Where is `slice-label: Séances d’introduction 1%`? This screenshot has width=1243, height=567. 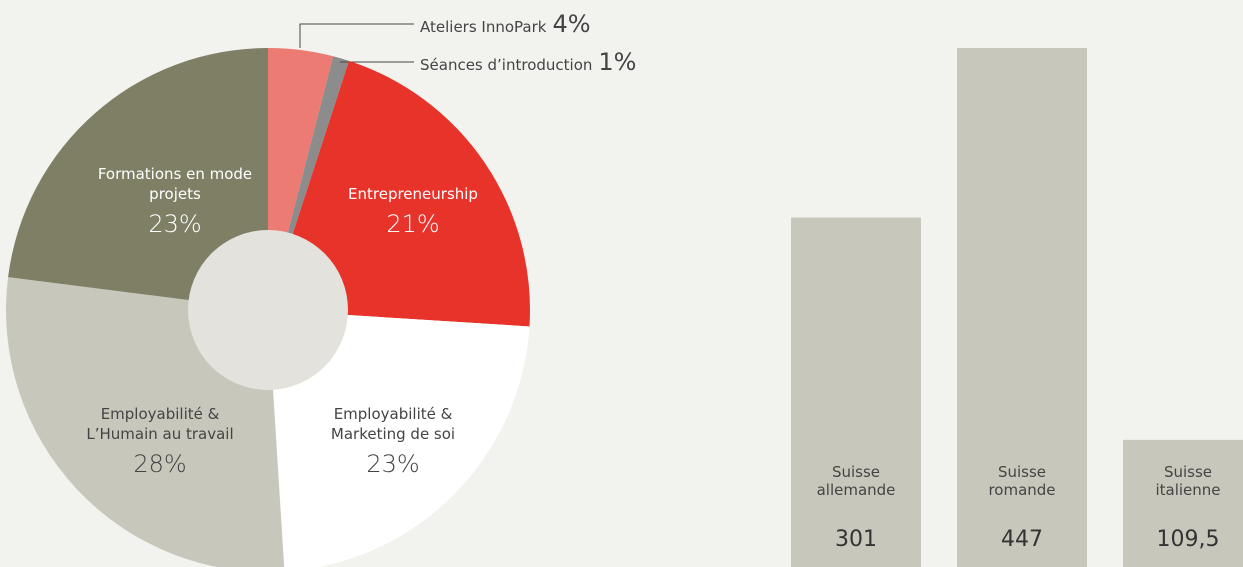
slice-label: Séances d’introduction 1% is located at coordinates (528, 62).